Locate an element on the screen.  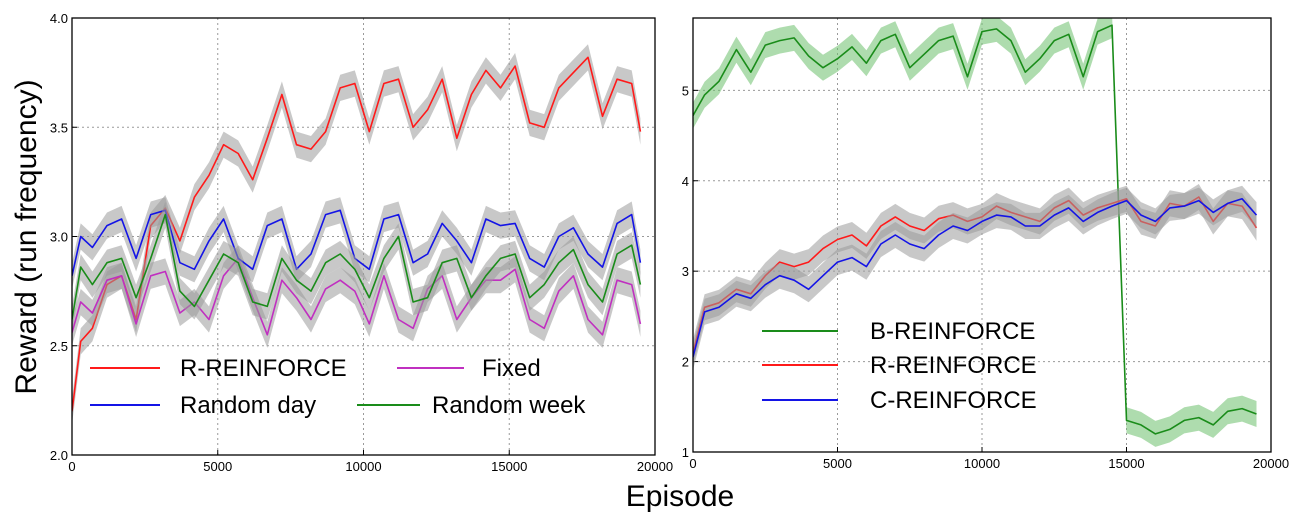
y-tick-label: 3 is located at coordinates (685, 271).